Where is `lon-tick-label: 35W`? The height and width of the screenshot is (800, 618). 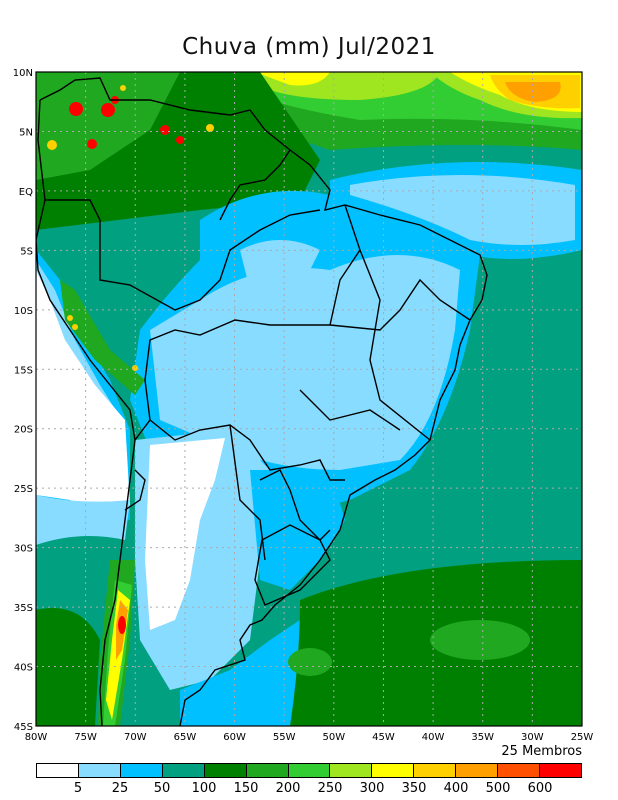
lon-tick-label: 35W is located at coordinates (482, 737).